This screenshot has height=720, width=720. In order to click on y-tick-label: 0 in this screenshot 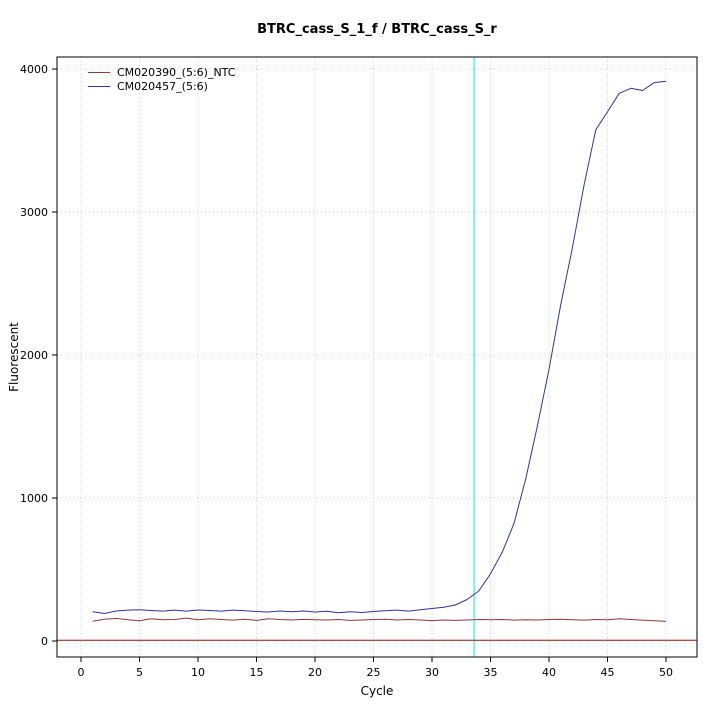, I will do `click(44, 641)`.